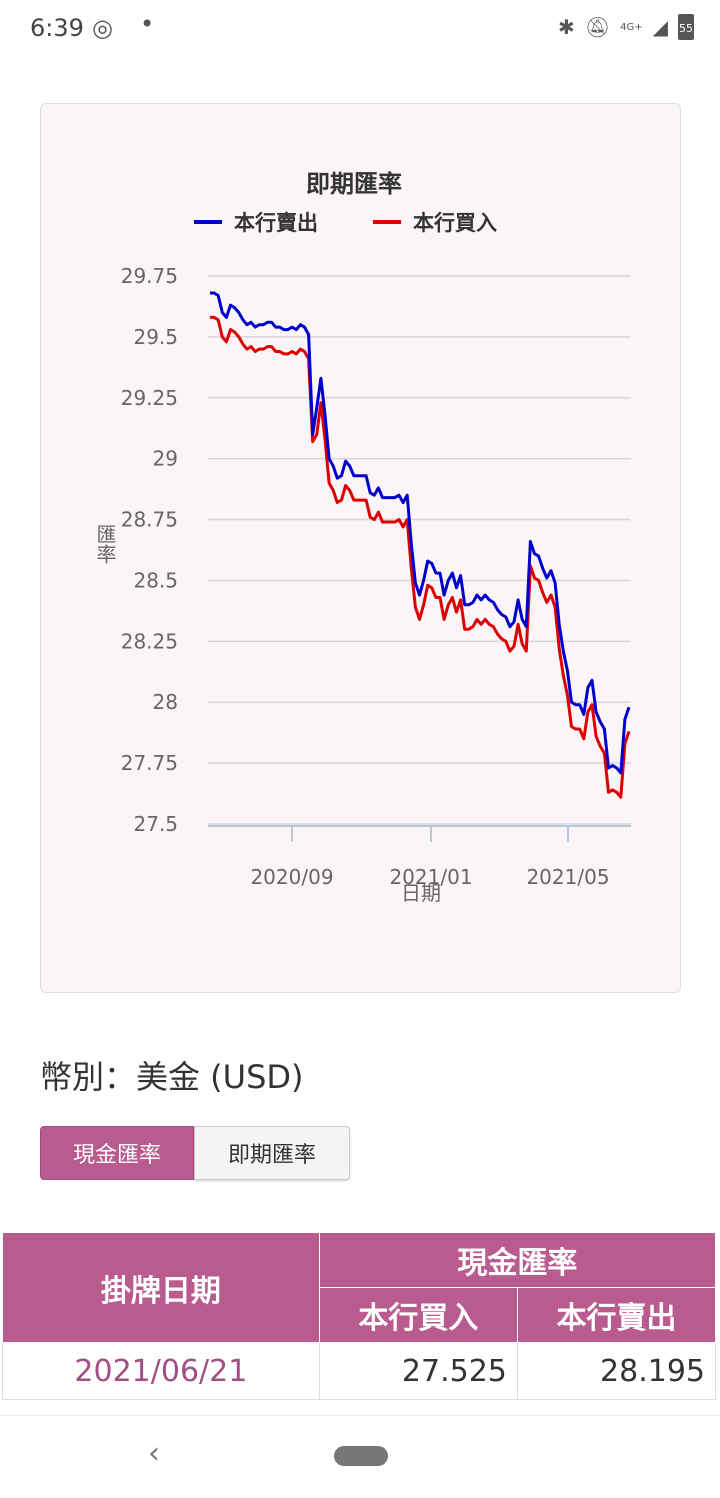 This screenshot has height=1498, width=720. I want to click on y-tick-label: 28, so click(165, 702).